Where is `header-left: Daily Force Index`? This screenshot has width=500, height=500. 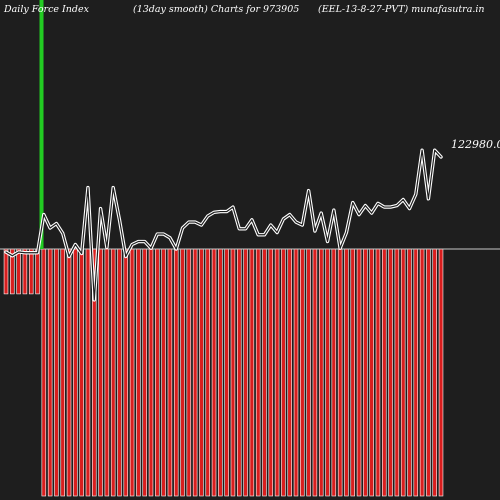 header-left: Daily Force Index is located at coordinates (46, 9).